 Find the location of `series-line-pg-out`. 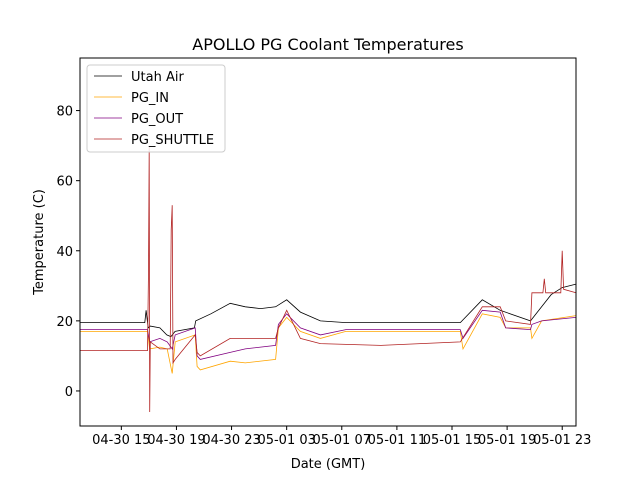

series-line-pg-out is located at coordinates (328, 334).